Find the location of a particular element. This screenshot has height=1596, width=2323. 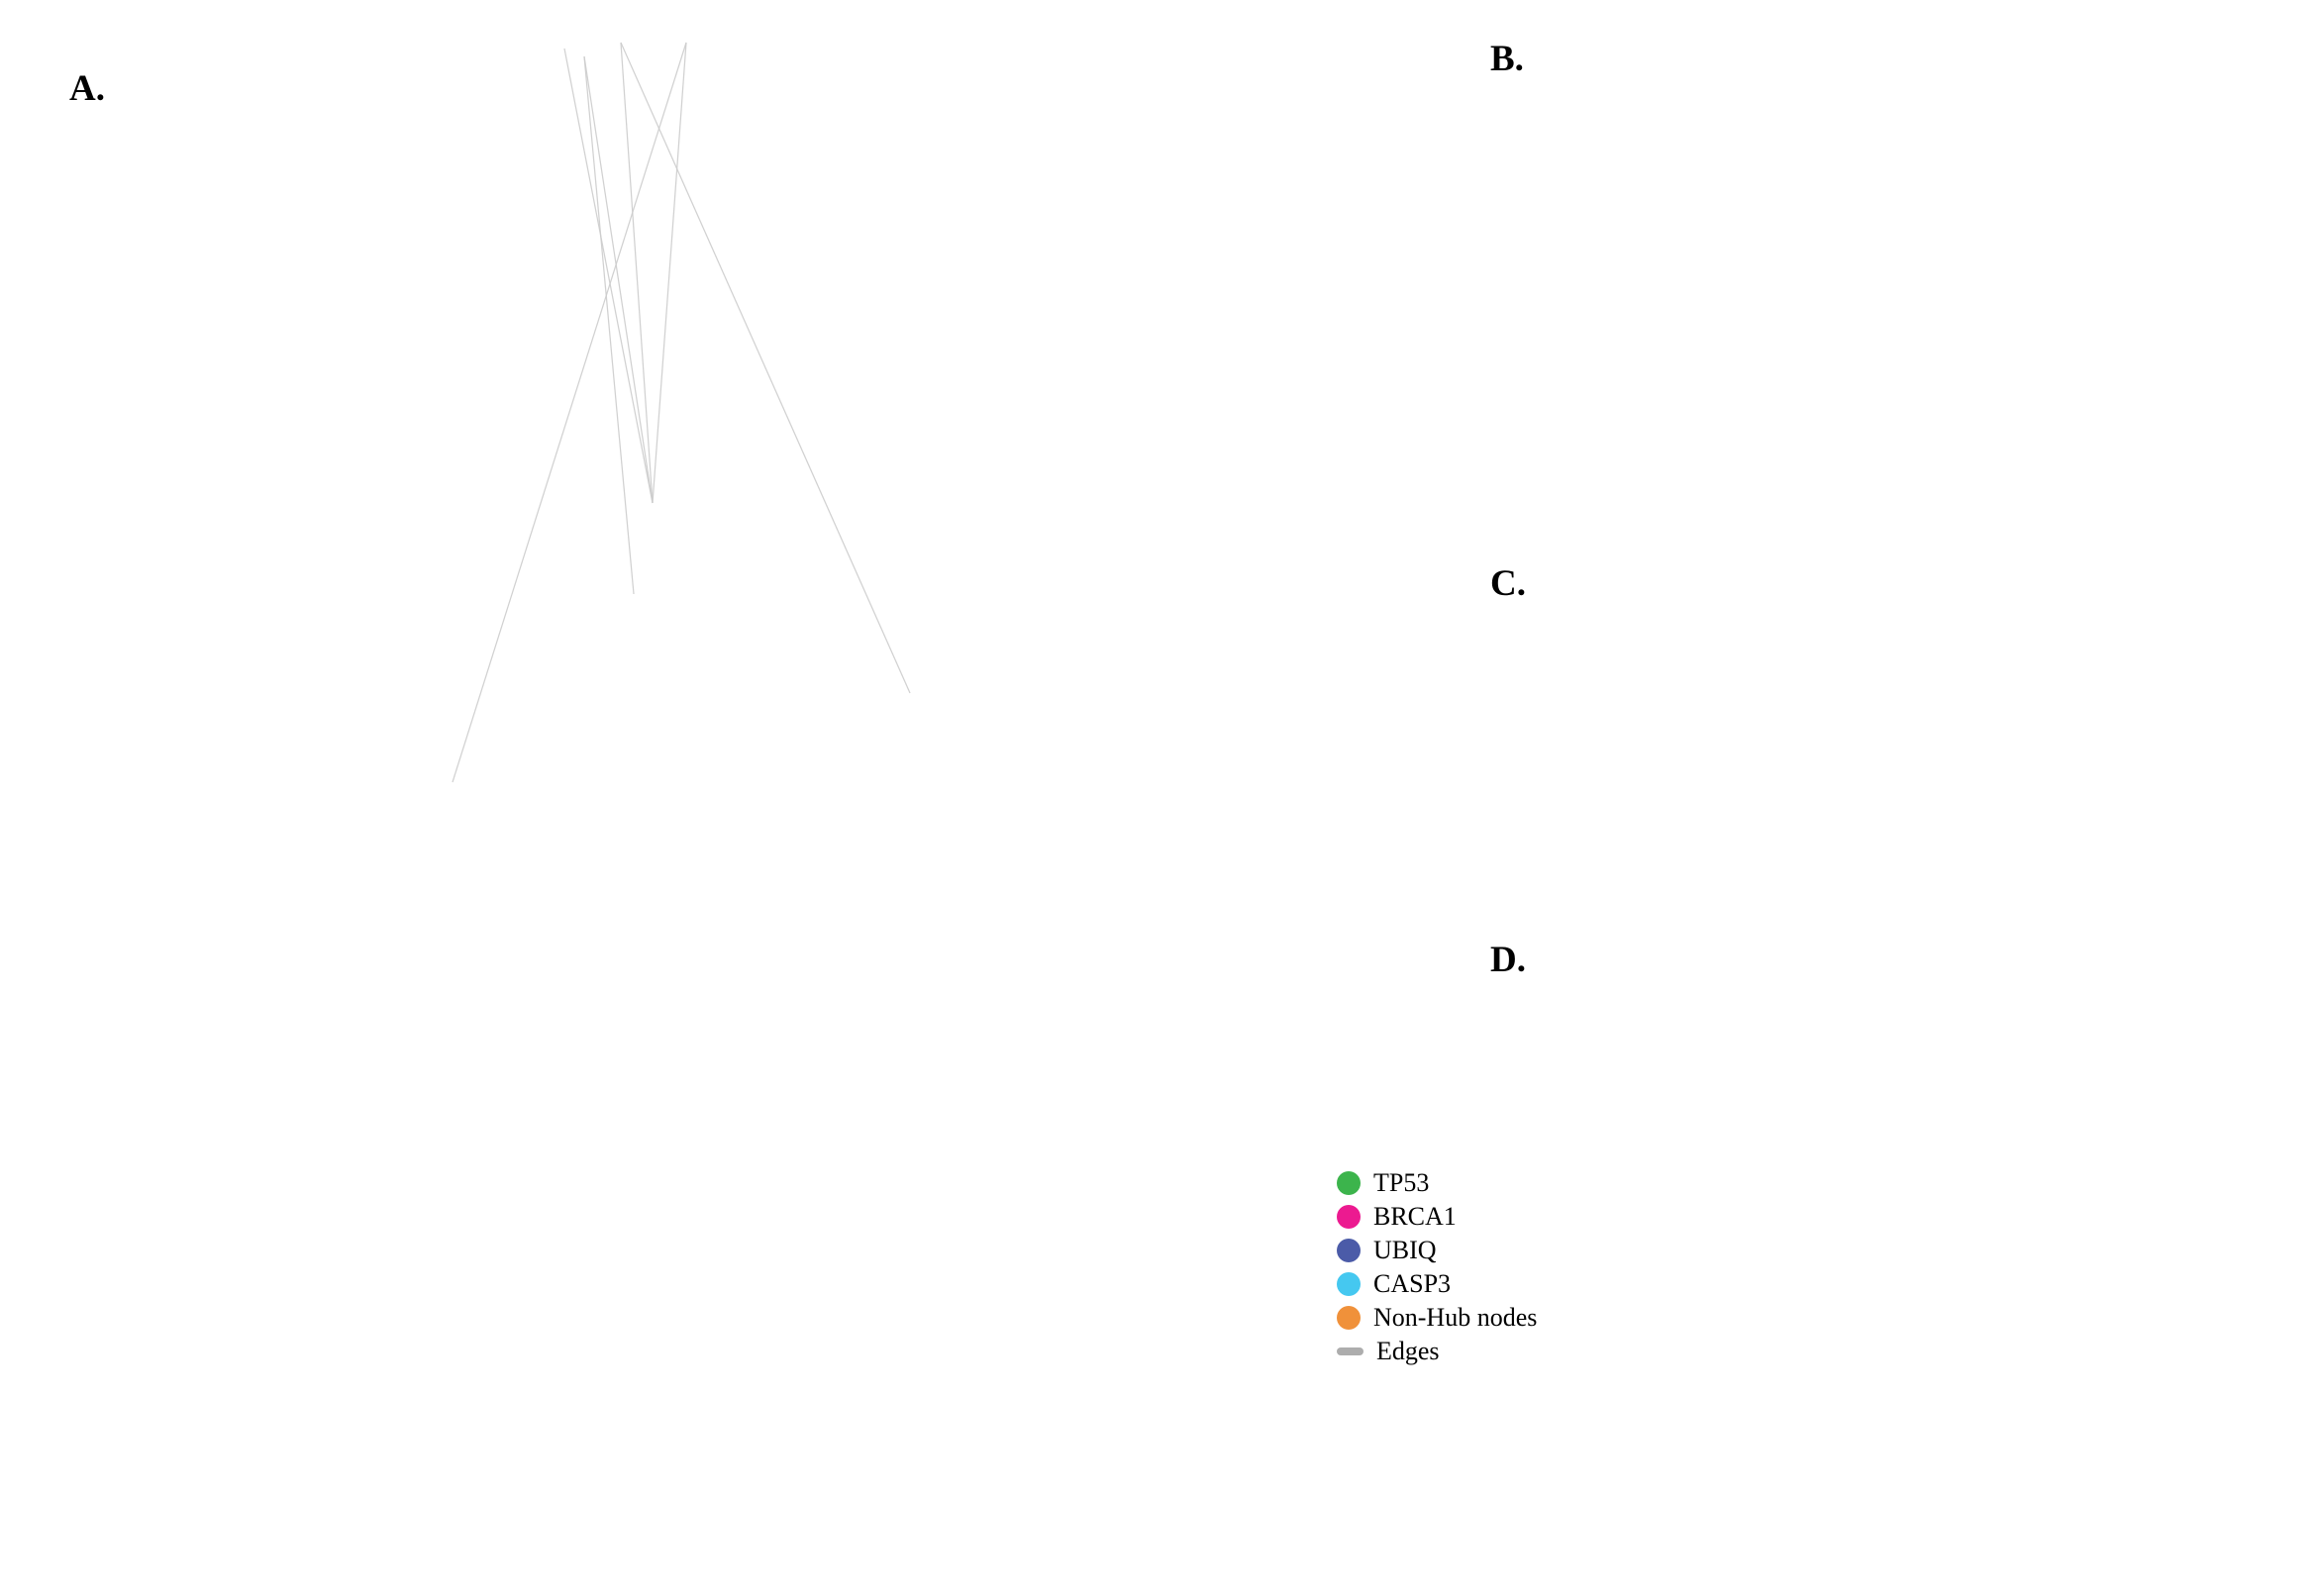

network-edges is located at coordinates (681, 412).